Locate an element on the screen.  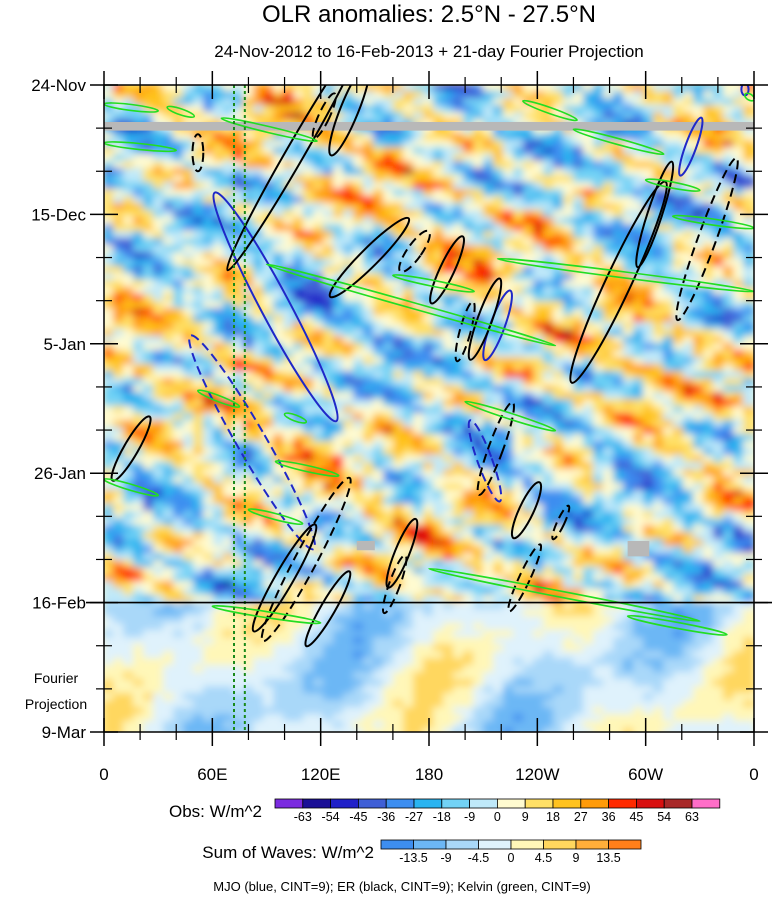
obs-colorbar-level-label: -9 is located at coordinates (469, 817).